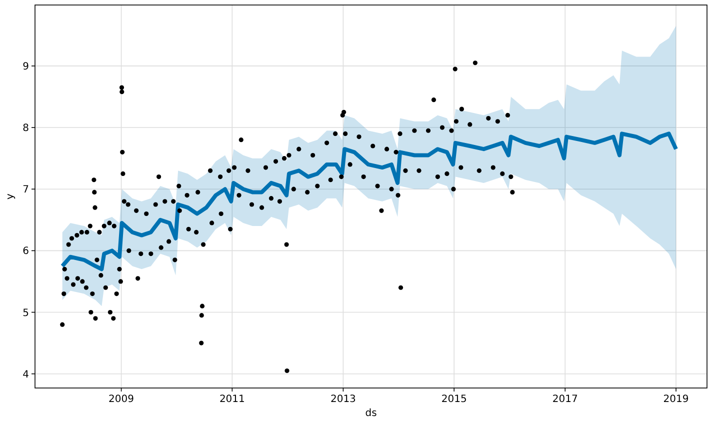 The width and height of the screenshot is (712, 424). Describe the element at coordinates (25, 252) in the screenshot. I see `y-tick-label: 6` at that location.